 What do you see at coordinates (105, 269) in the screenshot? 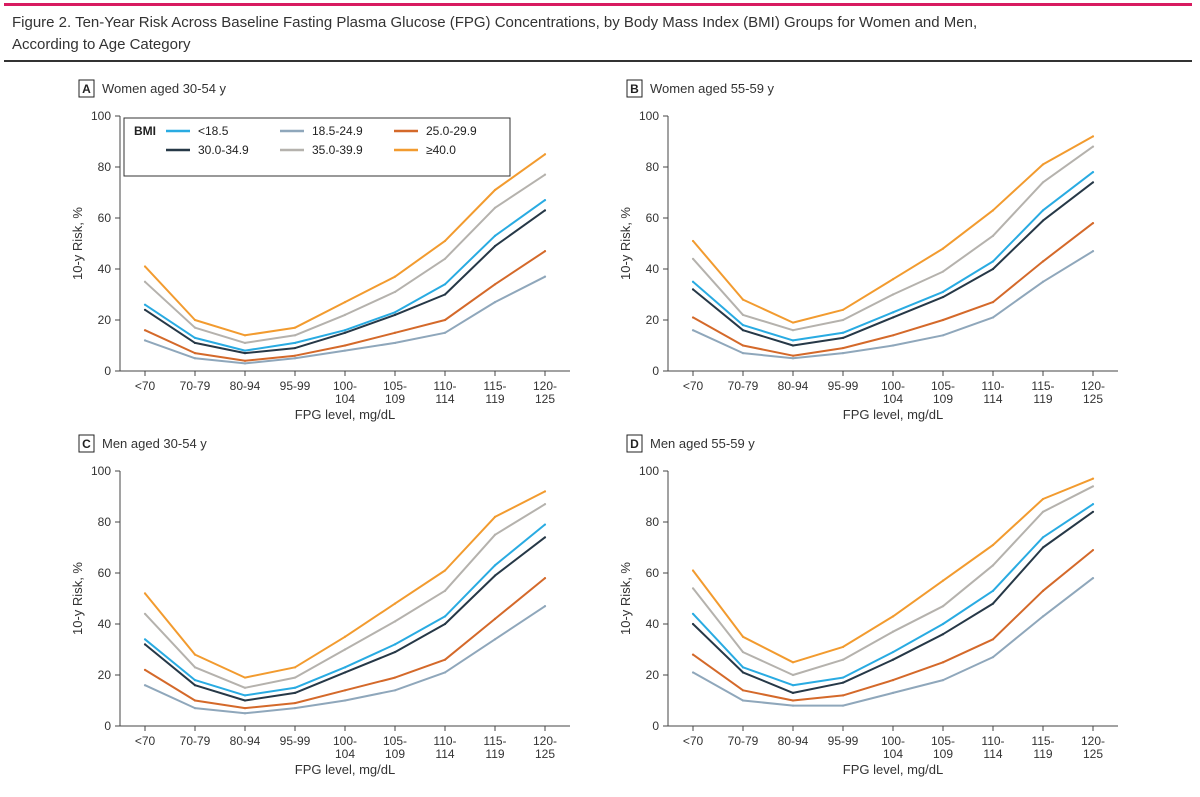
I see `y-tick-label: 40` at bounding box center [105, 269].